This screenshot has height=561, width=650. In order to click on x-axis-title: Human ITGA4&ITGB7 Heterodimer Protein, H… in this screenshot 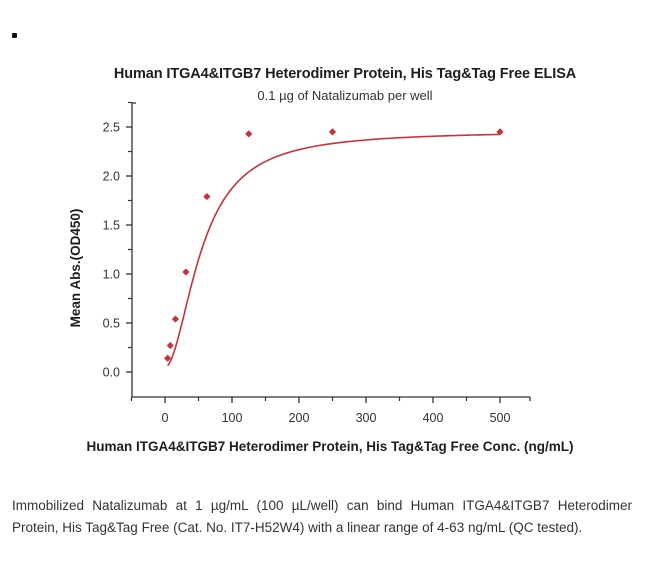, I will do `click(329, 446)`.